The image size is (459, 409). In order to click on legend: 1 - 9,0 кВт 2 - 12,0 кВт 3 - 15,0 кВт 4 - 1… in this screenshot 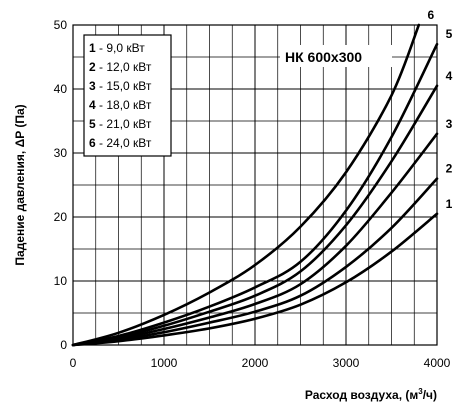, I will do `click(127, 95)`.